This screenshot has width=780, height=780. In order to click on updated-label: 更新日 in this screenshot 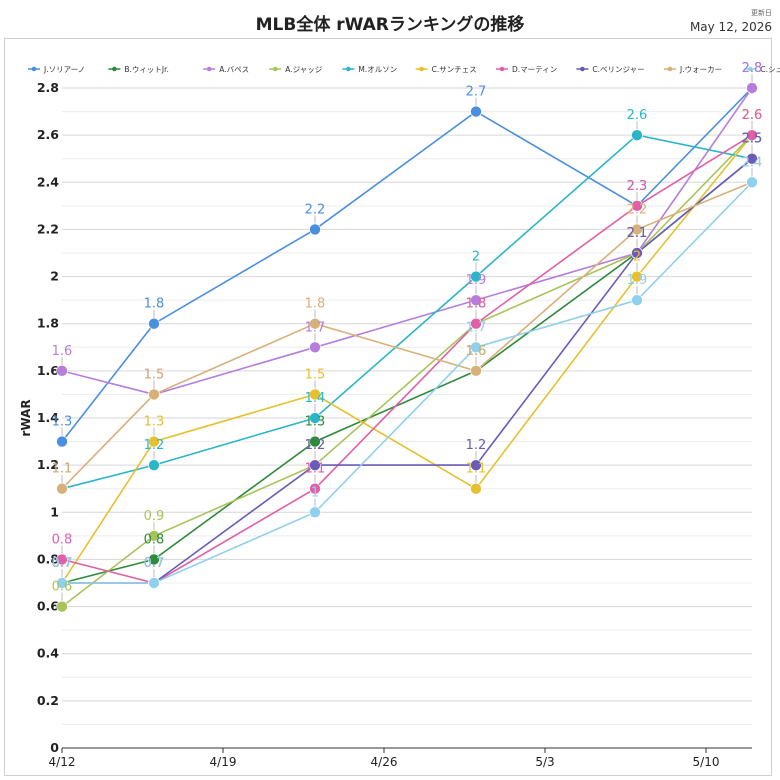, I will do `click(761, 13)`.